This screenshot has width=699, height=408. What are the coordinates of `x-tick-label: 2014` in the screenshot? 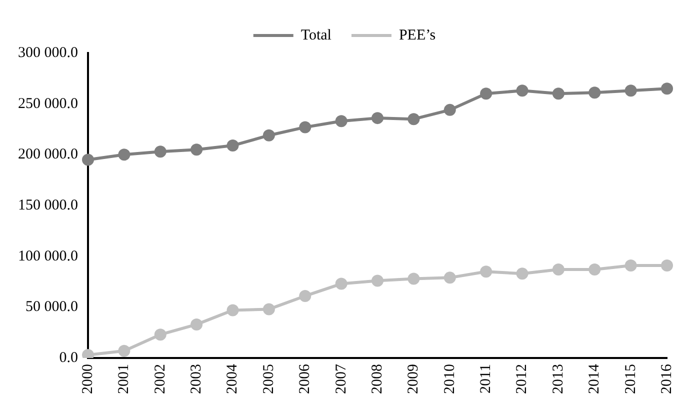 It's located at (594, 379).